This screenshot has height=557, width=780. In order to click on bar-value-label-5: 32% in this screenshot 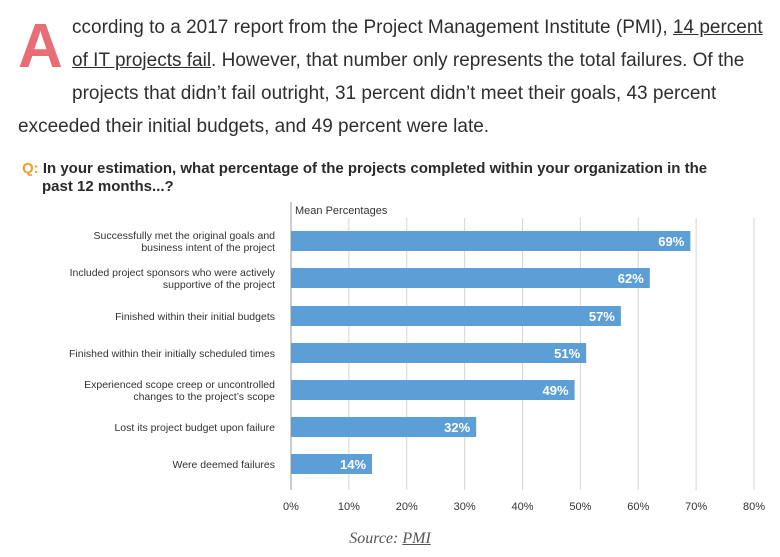, I will do `click(457, 427)`.